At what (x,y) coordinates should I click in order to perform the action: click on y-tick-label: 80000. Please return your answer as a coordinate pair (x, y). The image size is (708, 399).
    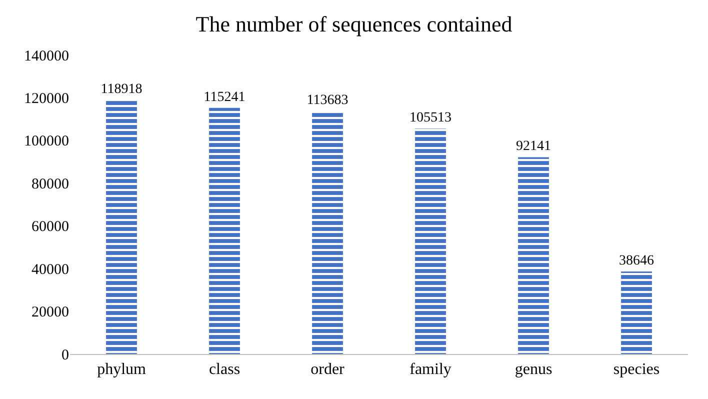
    Looking at the image, I should click on (50, 184).